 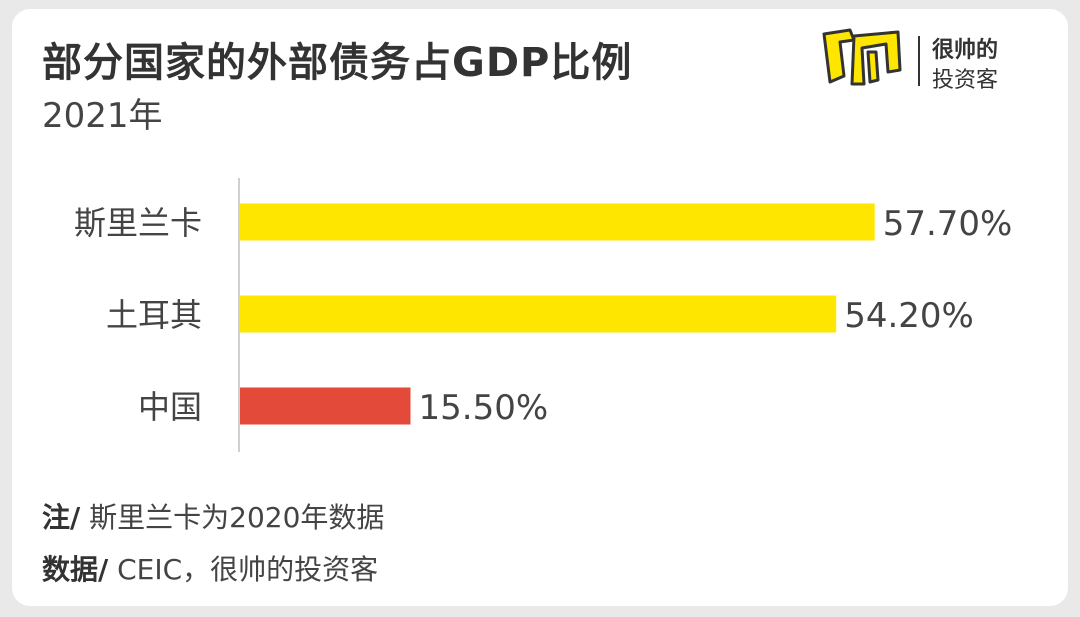 I want to click on footnote: 注/ 斯里兰卡为2020年数据, so click(x=213, y=516).